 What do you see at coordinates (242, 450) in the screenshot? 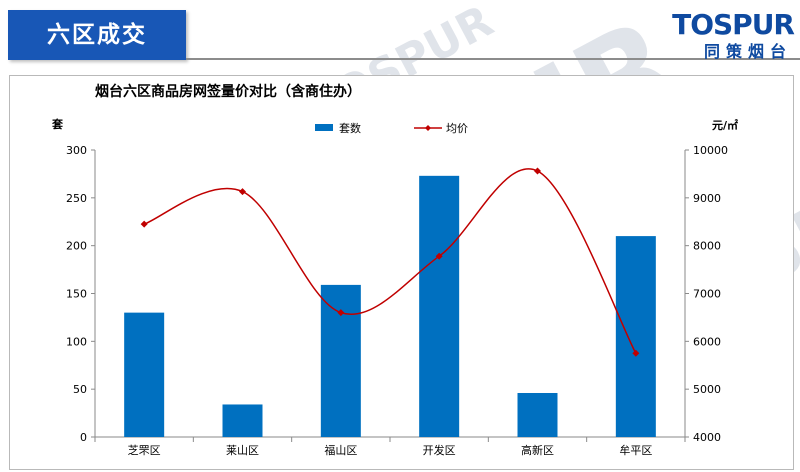
I see `x-tick-label: 莱山区` at bounding box center [242, 450].